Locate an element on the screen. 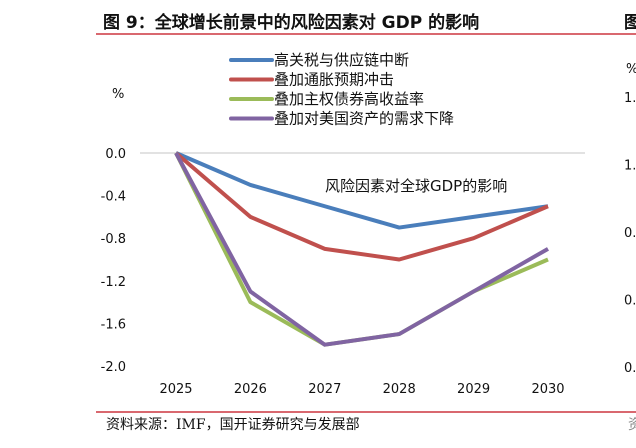 The image size is (636, 448). title-rule is located at coordinates (366, 34).